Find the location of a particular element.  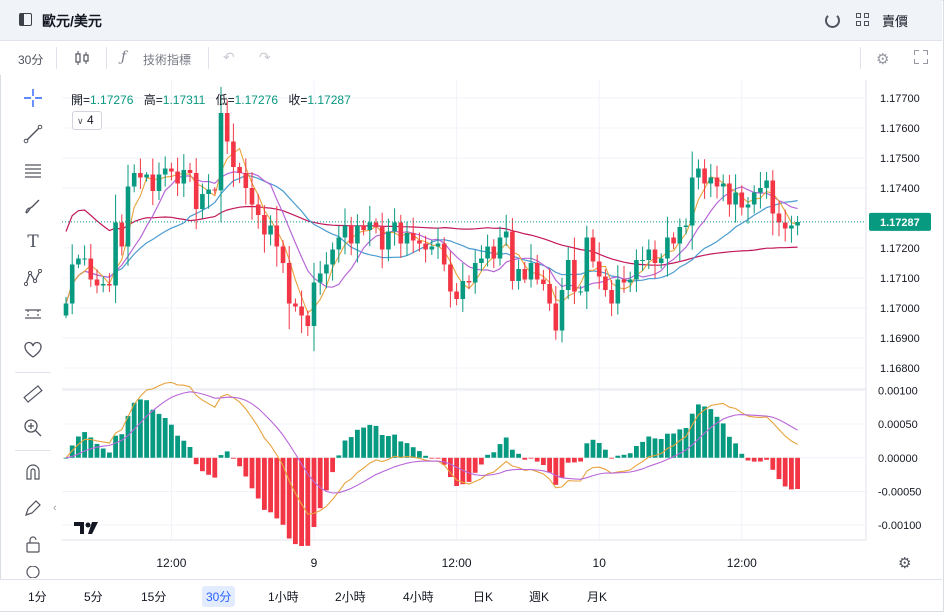

timeframe-0: 1分 is located at coordinates (37, 597).